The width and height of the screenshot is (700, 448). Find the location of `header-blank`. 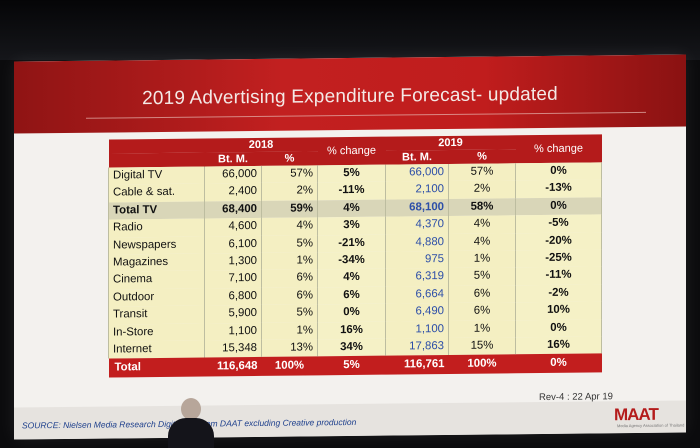

header-blank is located at coordinates (156, 146).